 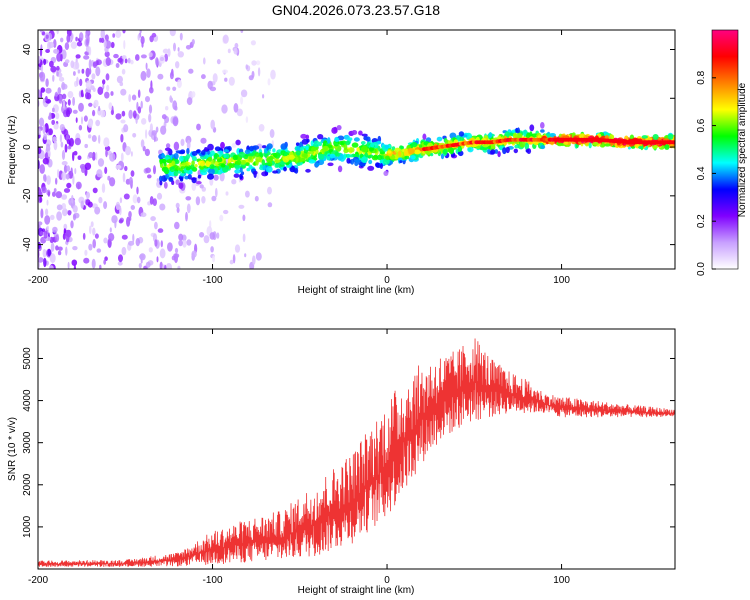 What do you see at coordinates (27, 195) in the screenshot?
I see `y-tick-label: -20` at bounding box center [27, 195].